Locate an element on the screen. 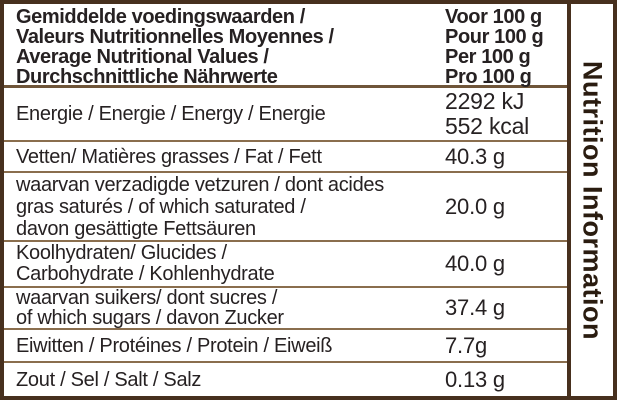 Image resolution: width=617 pixels, height=400 pixels. row-salt-value: 0.13 g is located at coordinates (475, 379).